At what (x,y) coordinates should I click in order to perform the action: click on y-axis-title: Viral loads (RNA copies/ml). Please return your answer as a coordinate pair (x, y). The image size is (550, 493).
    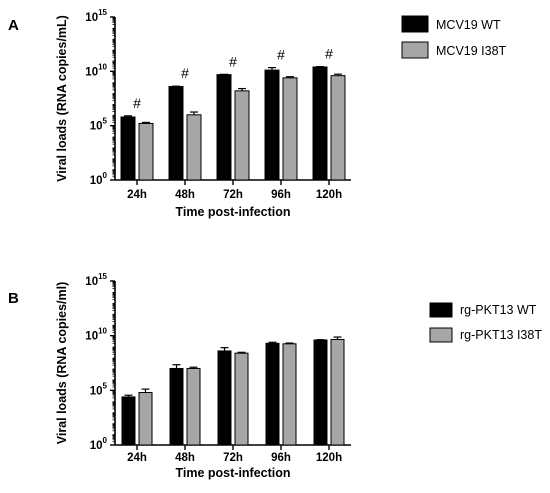
    Looking at the image, I should click on (62, 363).